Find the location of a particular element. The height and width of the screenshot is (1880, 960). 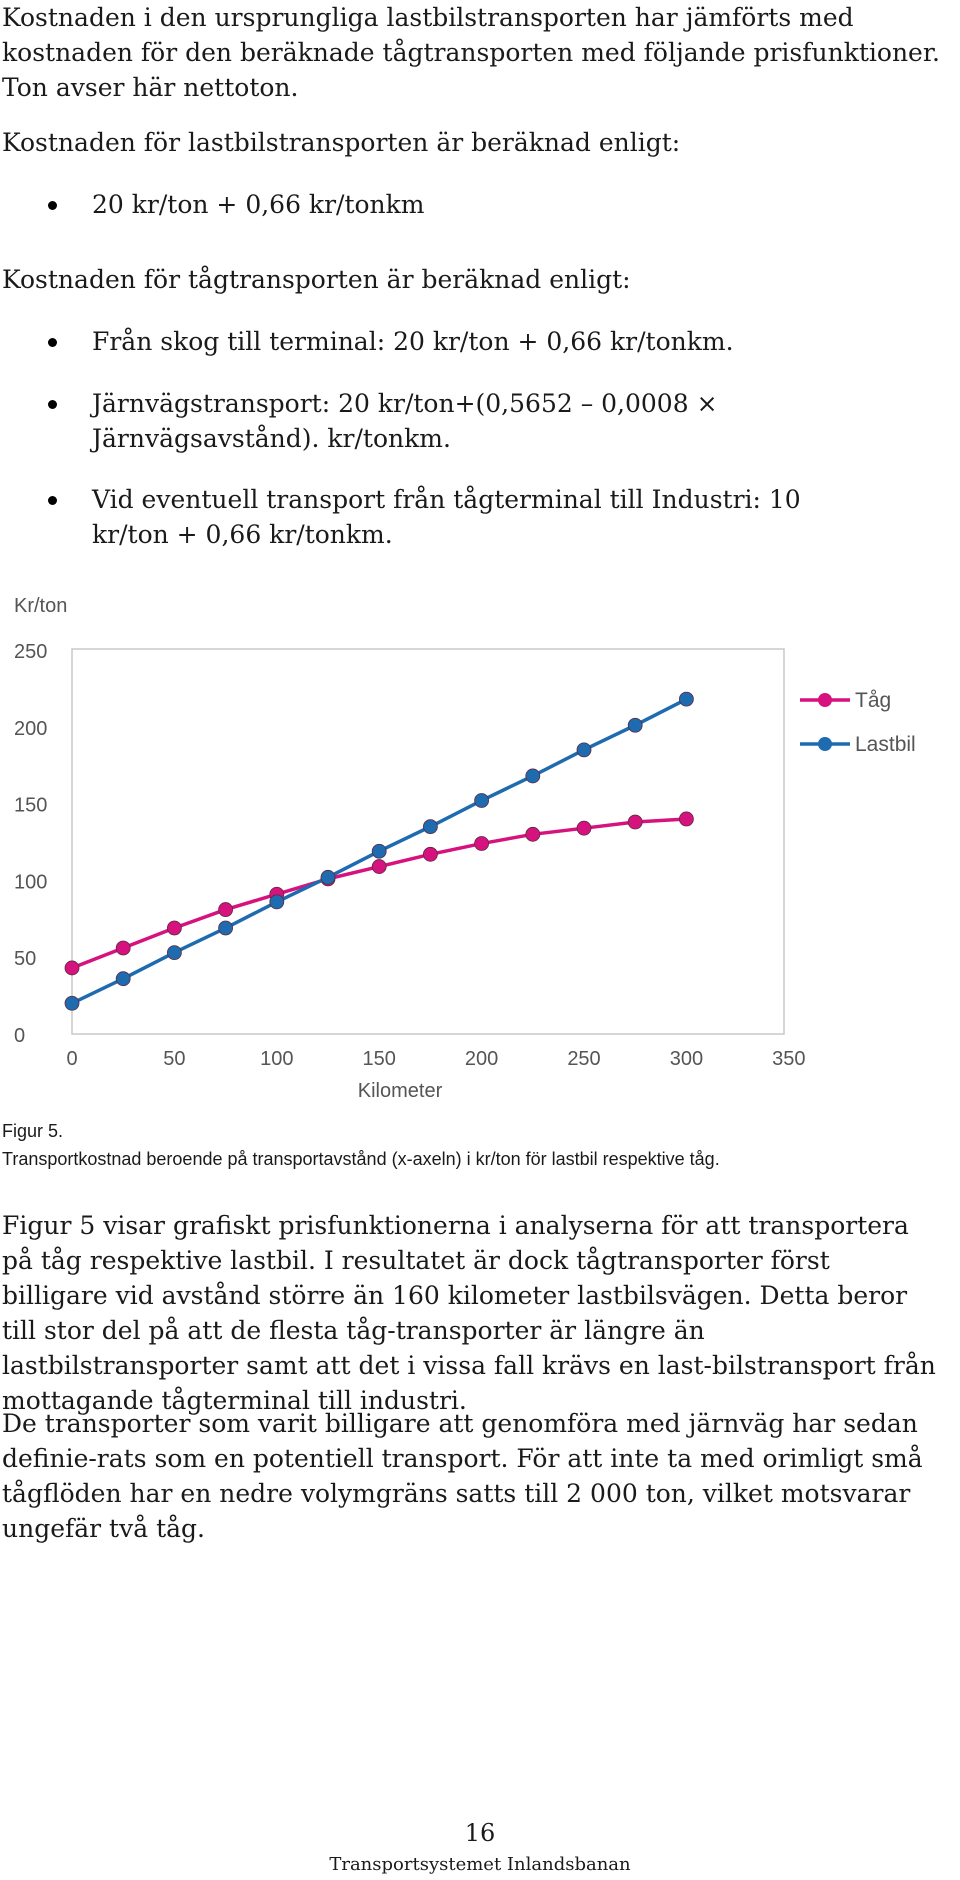

series-layer is located at coordinates (379, 851).